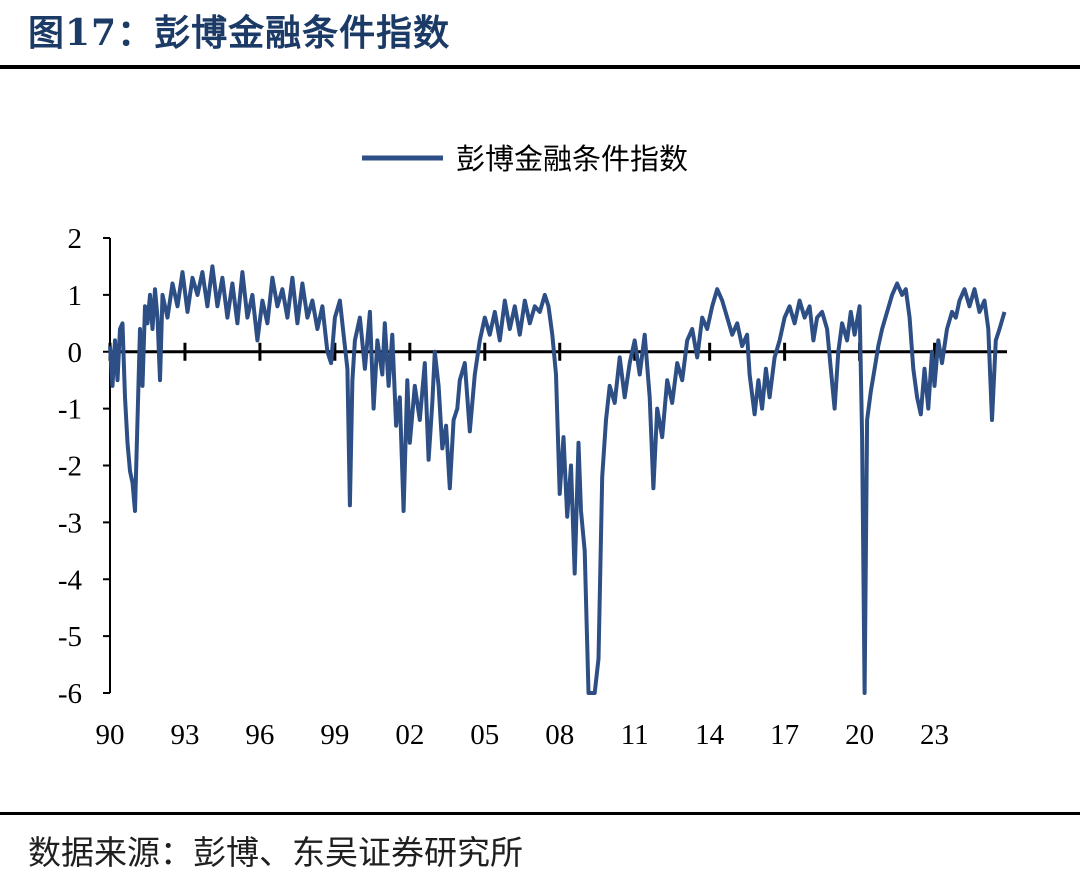  What do you see at coordinates (184, 735) in the screenshot?
I see `x-tick-label: 93` at bounding box center [184, 735].